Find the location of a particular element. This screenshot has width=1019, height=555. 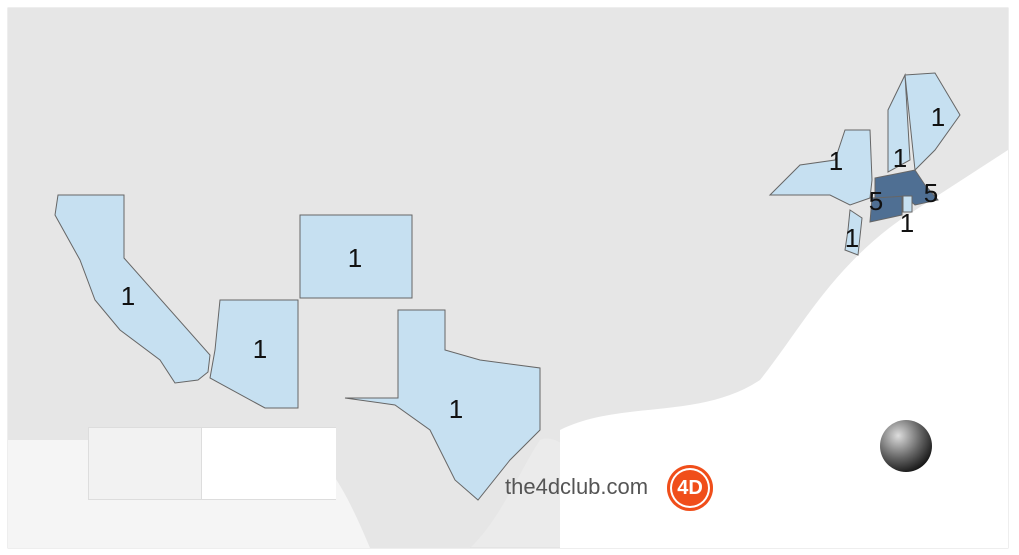

state-colorado is located at coordinates (356, 256).